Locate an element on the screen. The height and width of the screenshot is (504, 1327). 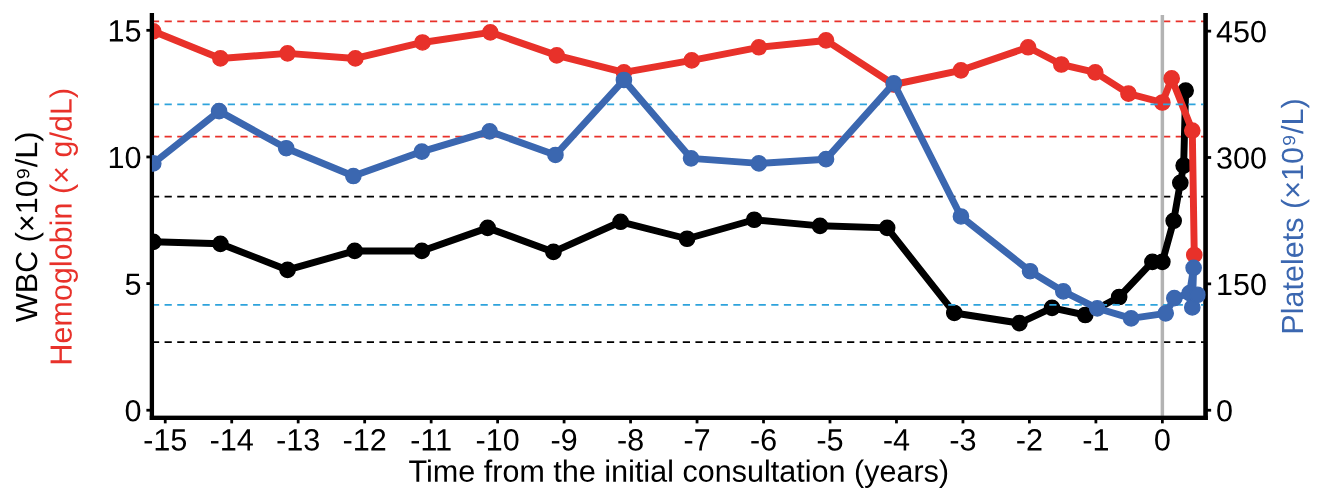
y2-tick-label: 150 is located at coordinates (1242, 284).